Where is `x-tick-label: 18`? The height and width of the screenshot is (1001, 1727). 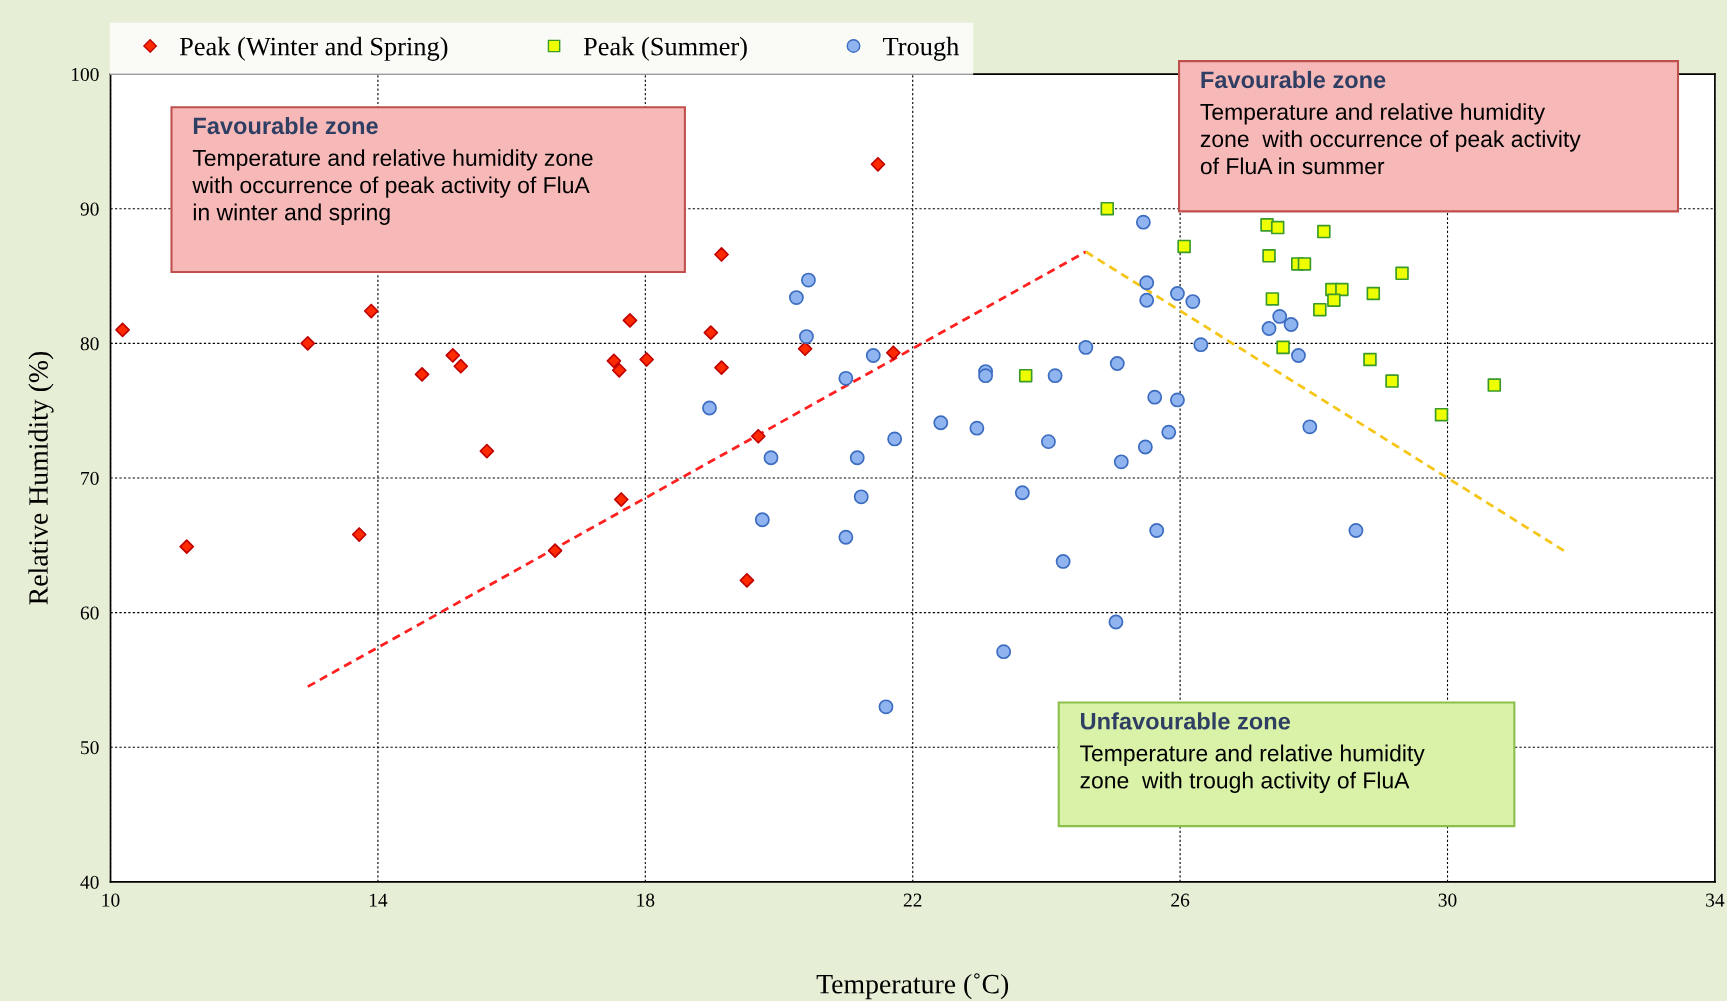
x-tick-label: 18 is located at coordinates (646, 900).